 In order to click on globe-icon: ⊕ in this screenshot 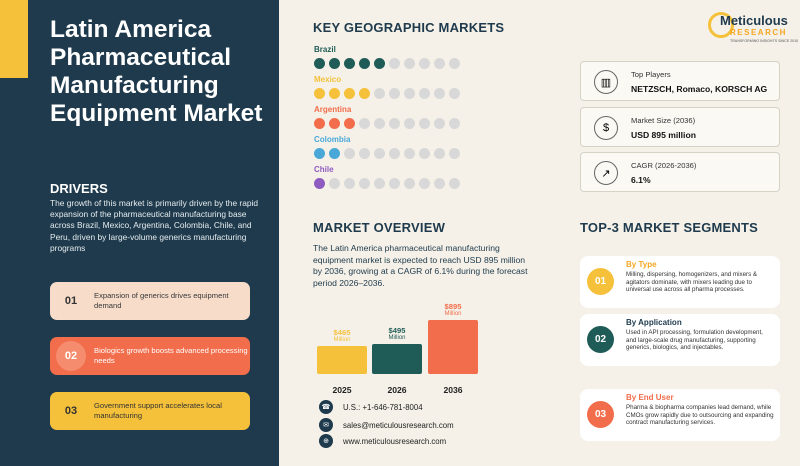, I will do `click(326, 441)`.